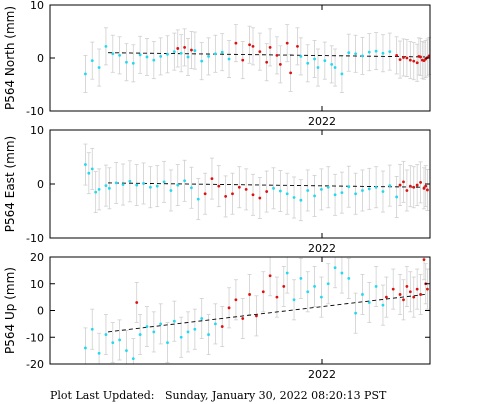 The height and width of the screenshot is (404, 481). I want to click on y-tick-label: 10, so click(37, 284).